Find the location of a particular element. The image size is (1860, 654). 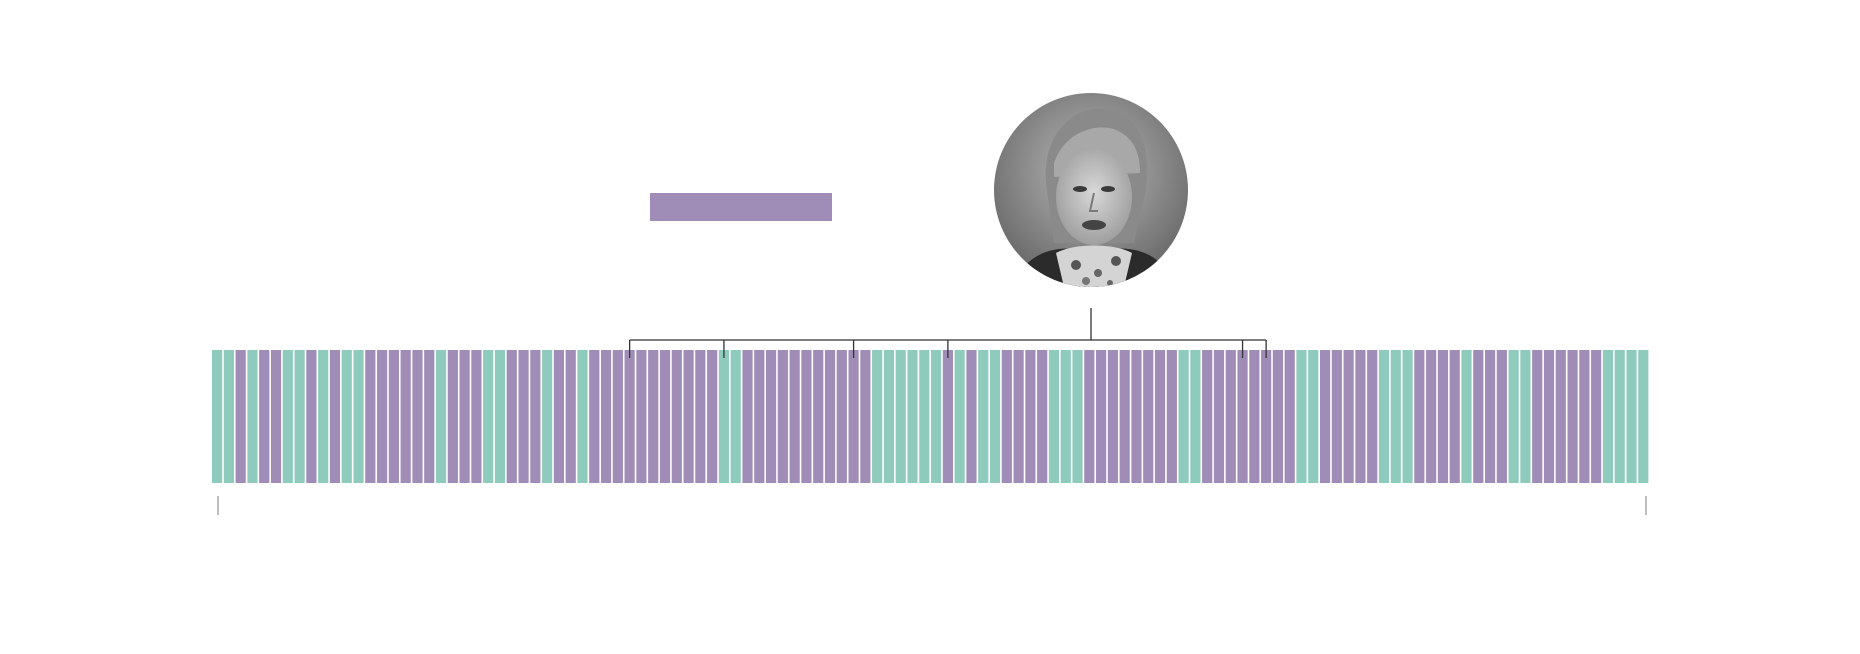

portrait-photo is located at coordinates (1091, 190).